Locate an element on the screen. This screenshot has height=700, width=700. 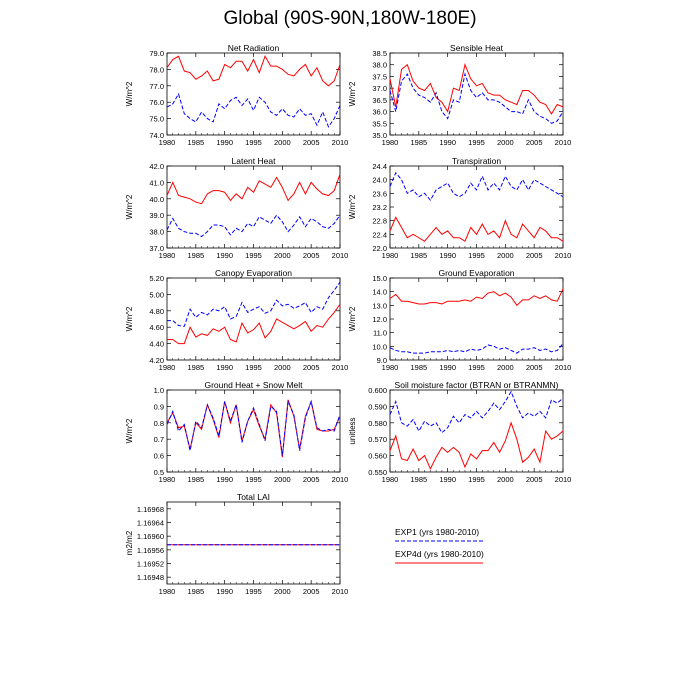
panel-title: Total LAI is located at coordinates (253, 497).